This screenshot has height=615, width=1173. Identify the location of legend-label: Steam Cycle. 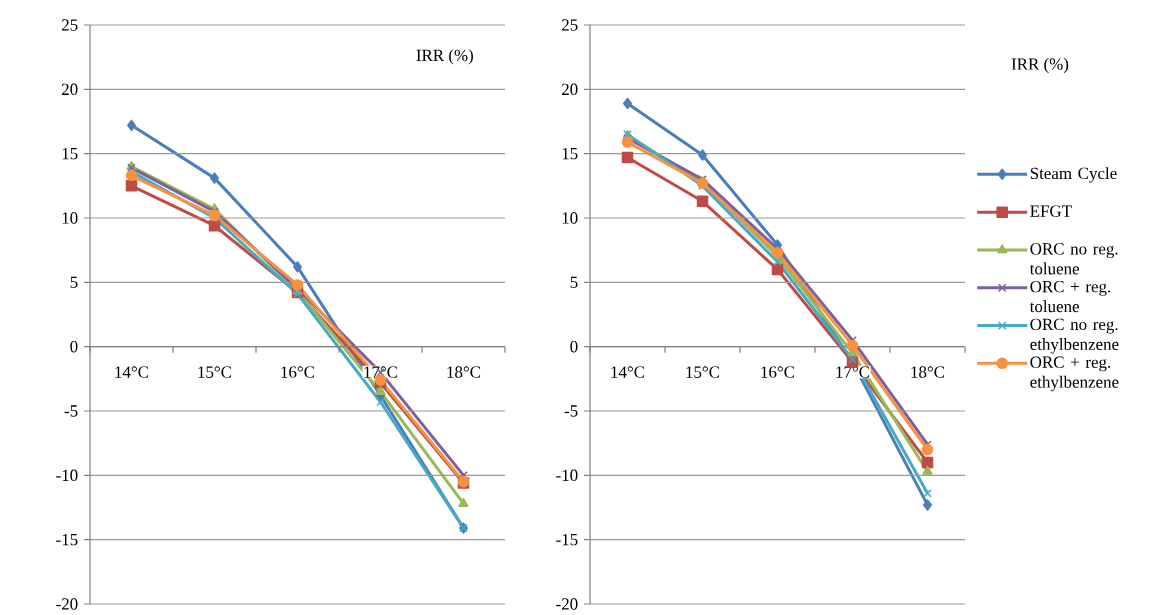
(1073, 174).